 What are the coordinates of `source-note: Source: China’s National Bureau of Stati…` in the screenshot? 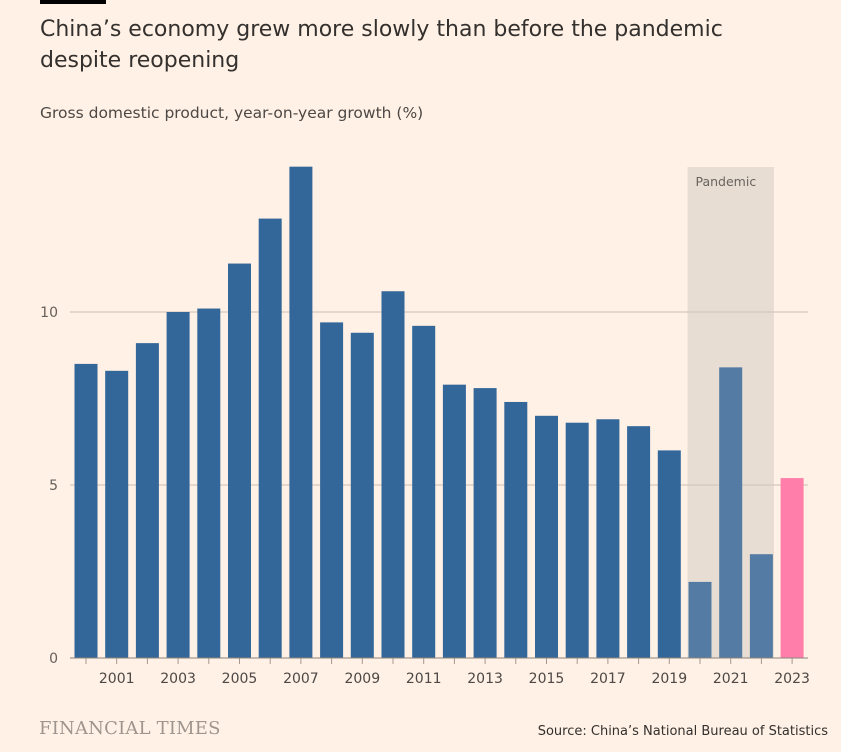 It's located at (682, 731).